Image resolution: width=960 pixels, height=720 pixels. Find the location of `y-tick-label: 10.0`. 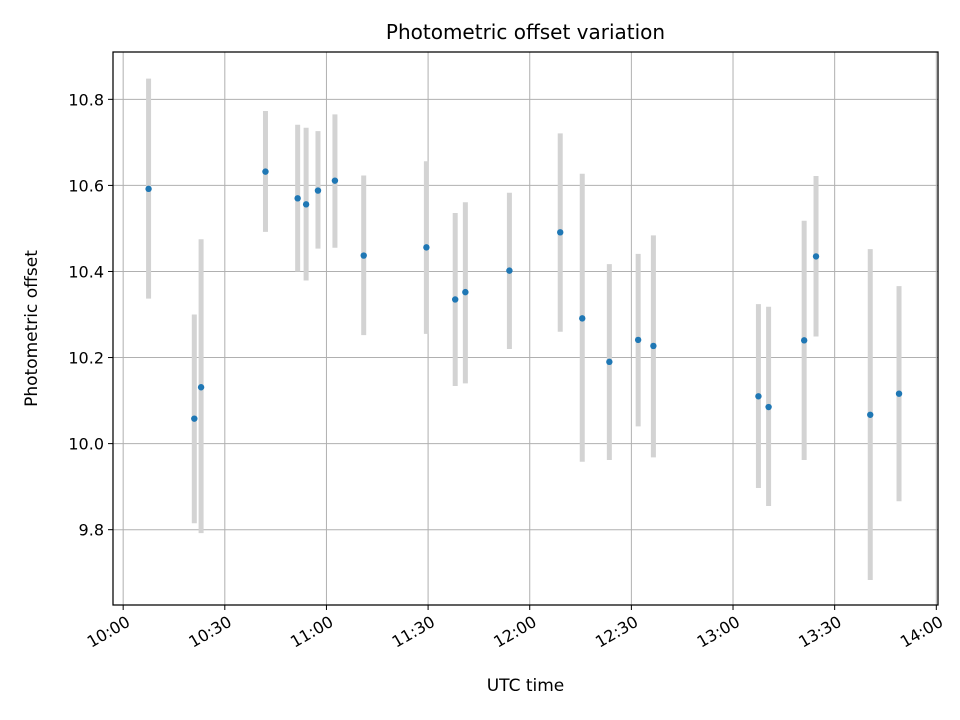

y-tick-label: 10.0 is located at coordinates (86, 444).